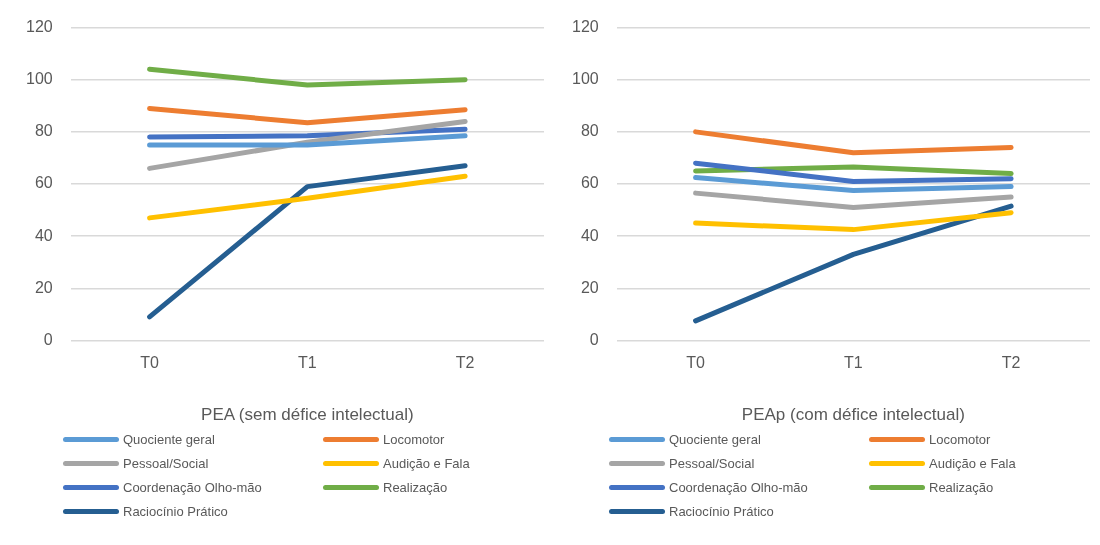 The height and width of the screenshot is (545, 1100). Describe the element at coordinates (307, 415) in the screenshot. I see `x-axis-title: PEA (sem défice intelectual)` at that location.